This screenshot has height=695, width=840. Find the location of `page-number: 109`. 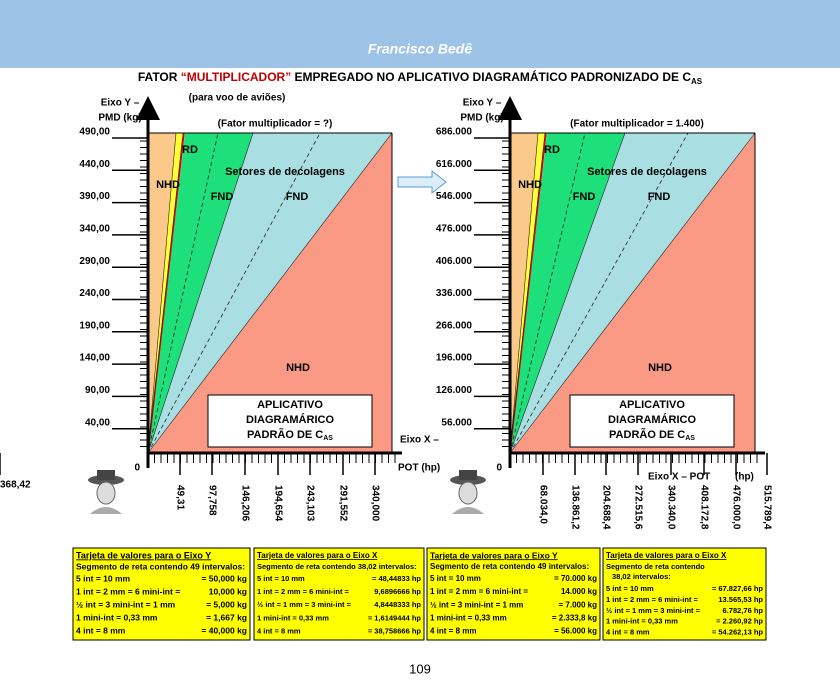

page-number: 109 is located at coordinates (420, 668).